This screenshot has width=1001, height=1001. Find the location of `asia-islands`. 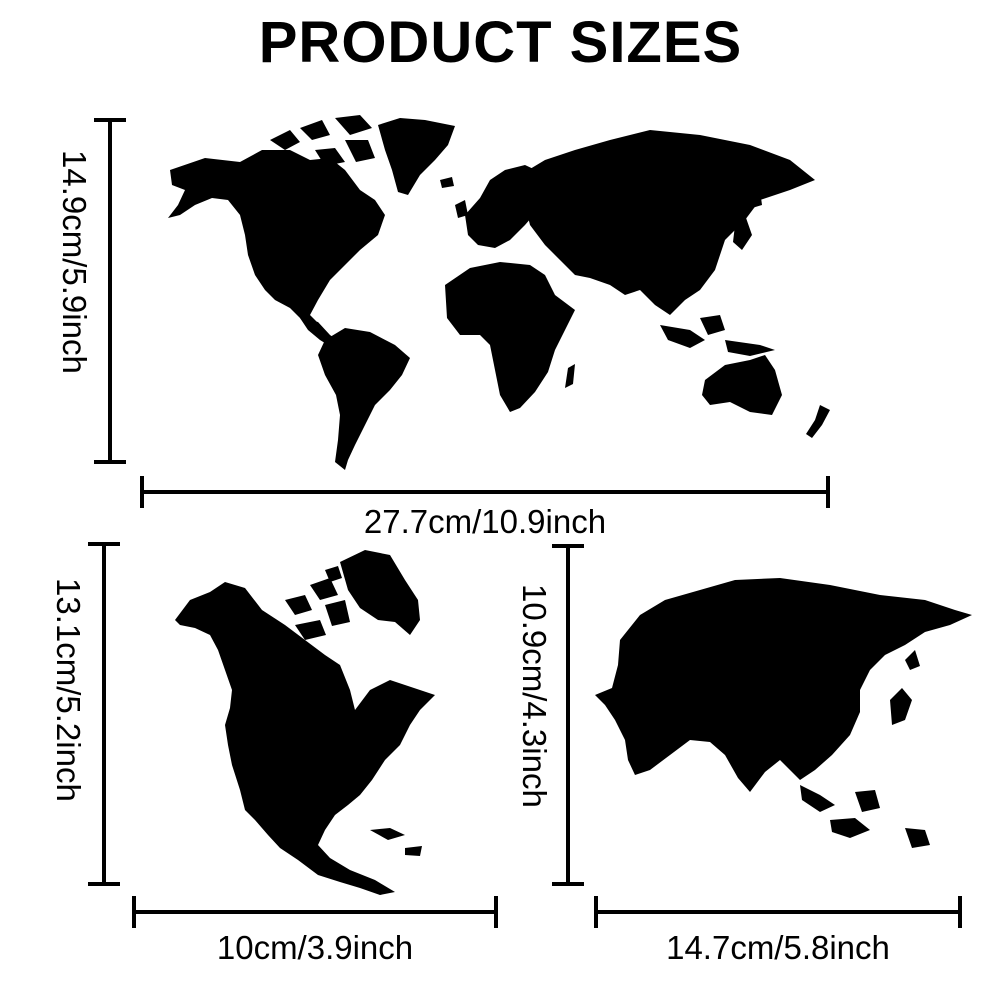

asia-islands is located at coordinates (865, 816).